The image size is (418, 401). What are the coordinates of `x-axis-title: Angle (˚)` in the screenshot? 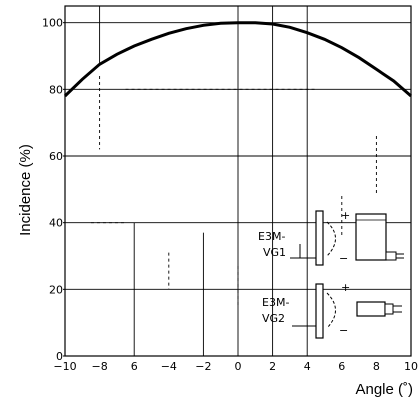 It's located at (384, 389).